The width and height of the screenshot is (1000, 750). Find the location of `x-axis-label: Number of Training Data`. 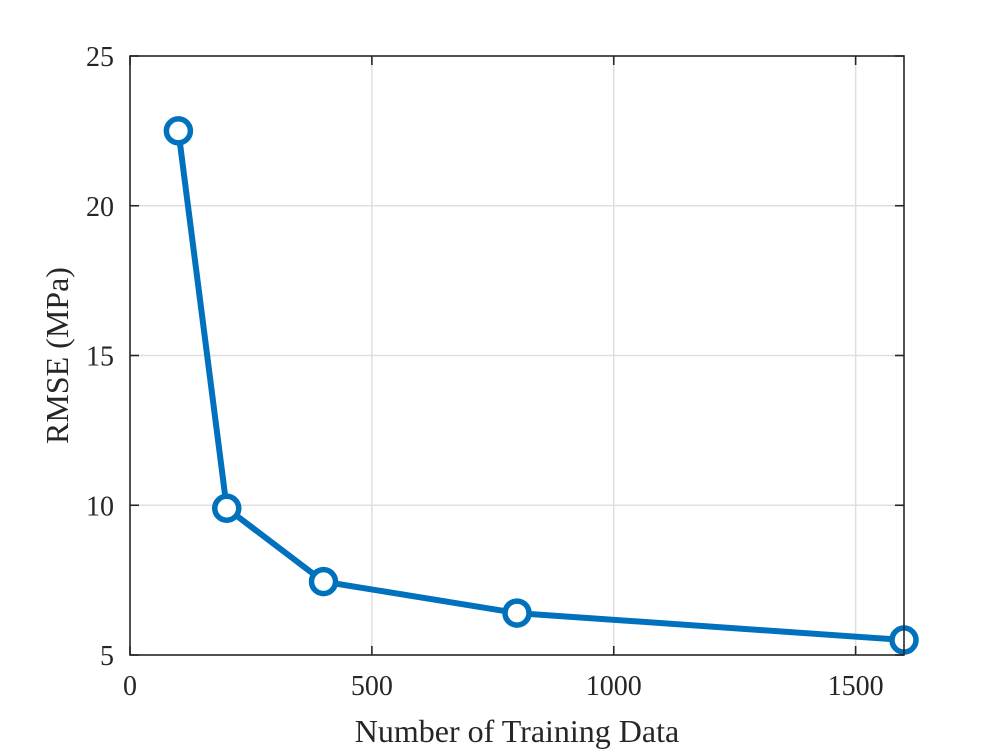

x-axis-label: Number of Training Data is located at coordinates (517, 731).